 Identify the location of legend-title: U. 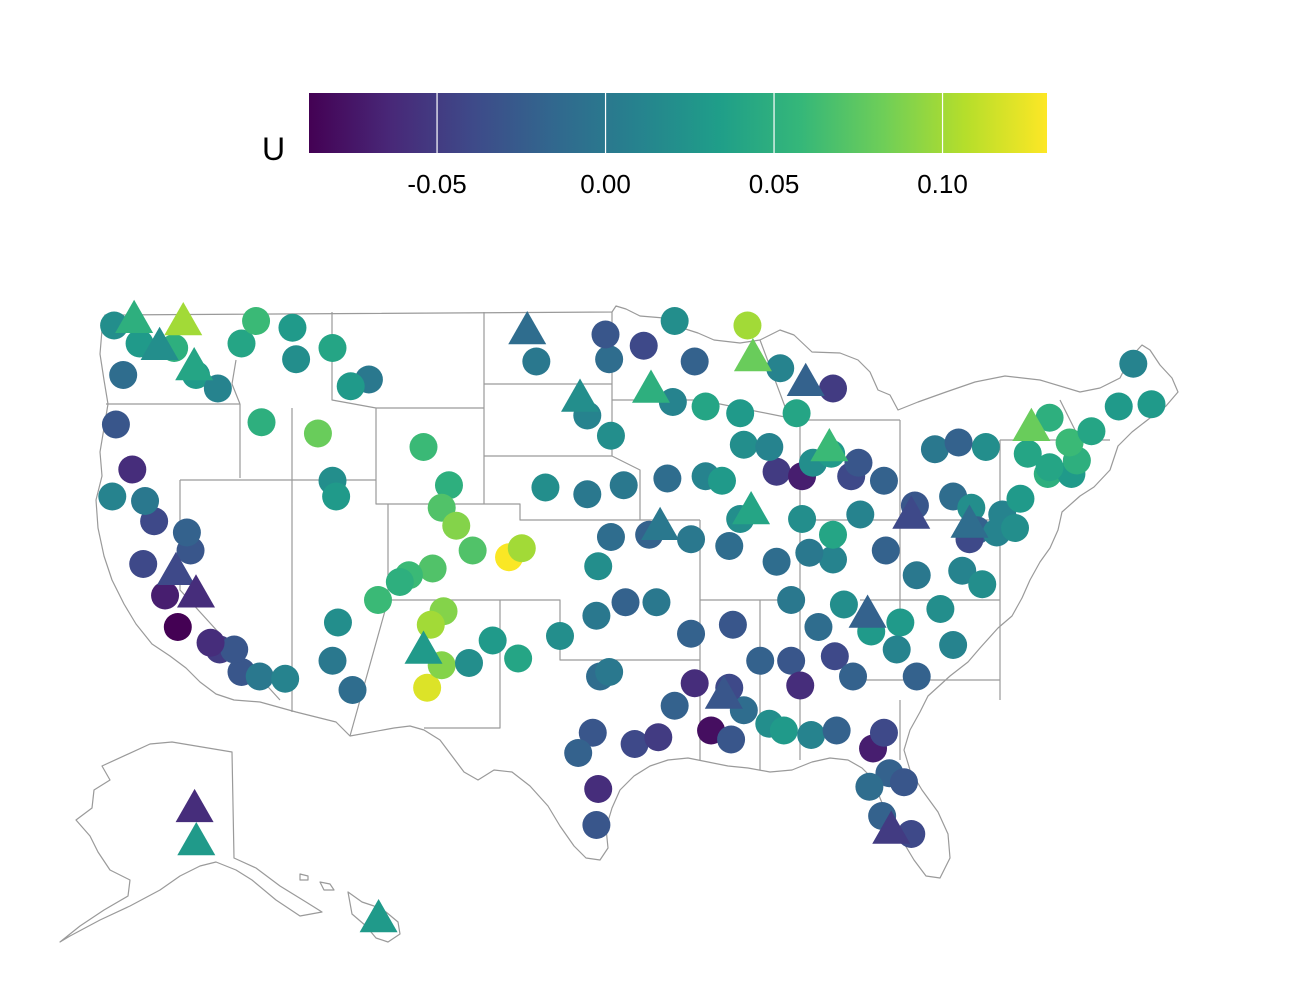
(273, 149).